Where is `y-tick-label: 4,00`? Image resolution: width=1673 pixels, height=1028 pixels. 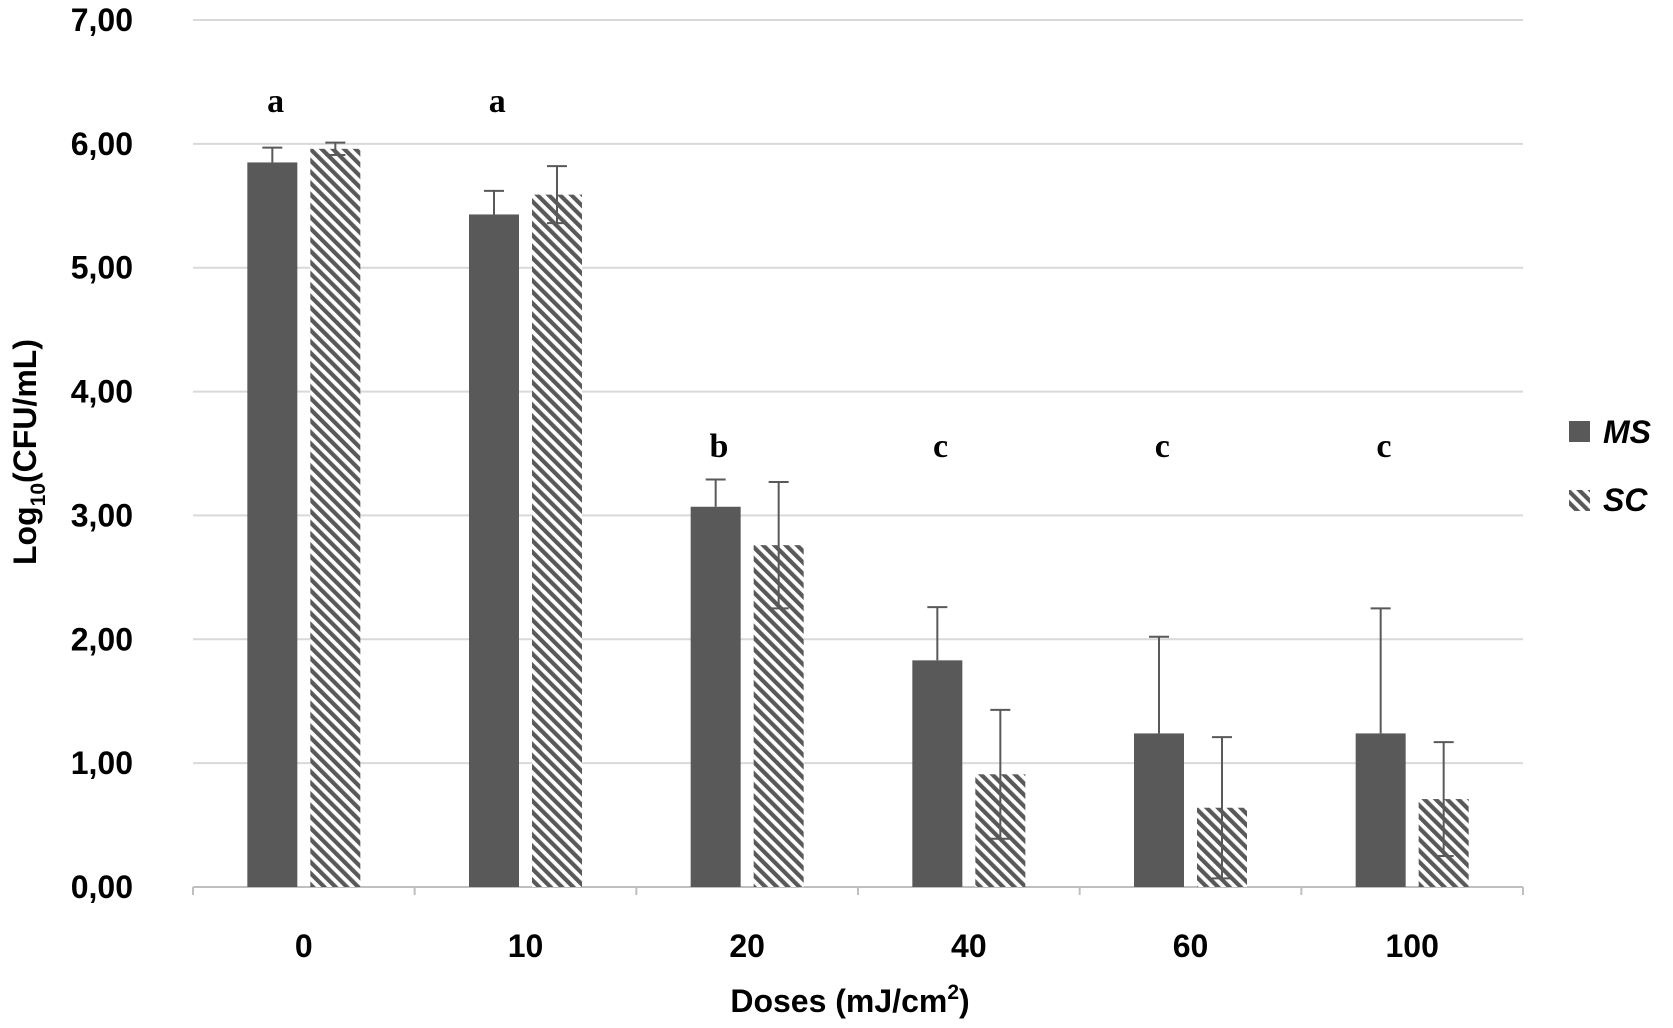 y-tick-label: 4,00 is located at coordinates (102, 392).